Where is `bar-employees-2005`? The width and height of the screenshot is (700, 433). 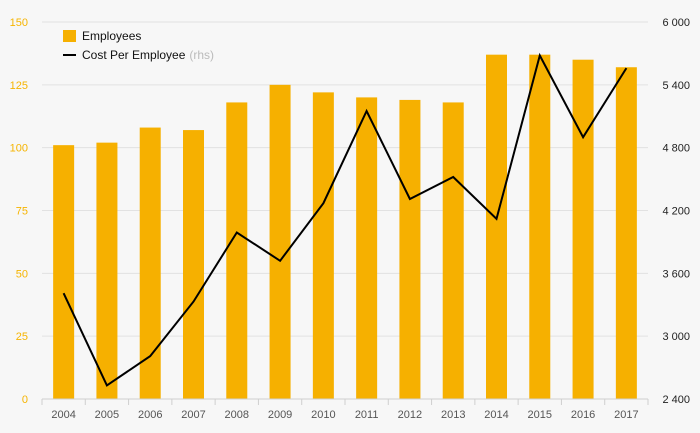
bar-employees-2005 is located at coordinates (107, 270).